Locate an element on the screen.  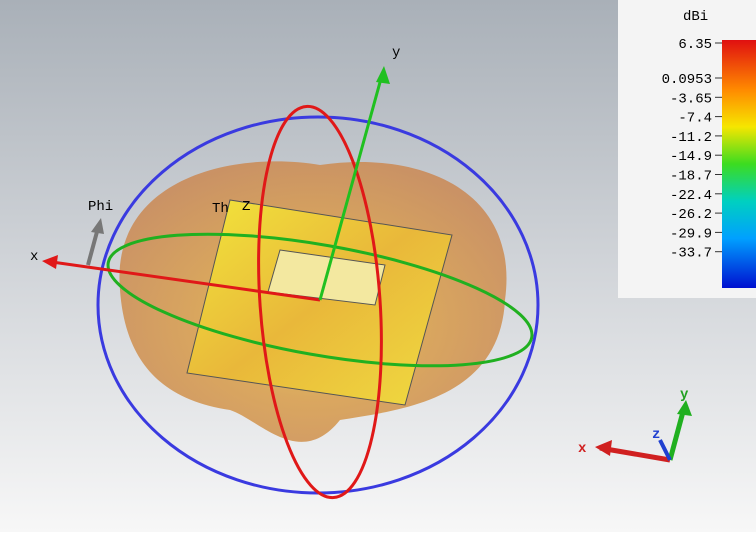
colorbar-label: -18.7 is located at coordinates (691, 177).